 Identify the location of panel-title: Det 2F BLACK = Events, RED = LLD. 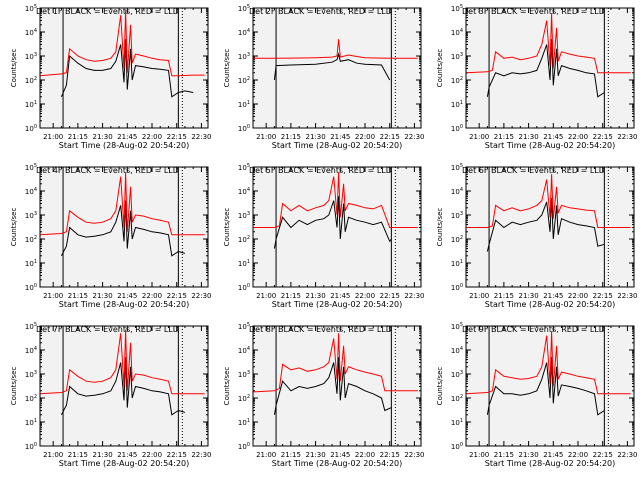
(320, 11).